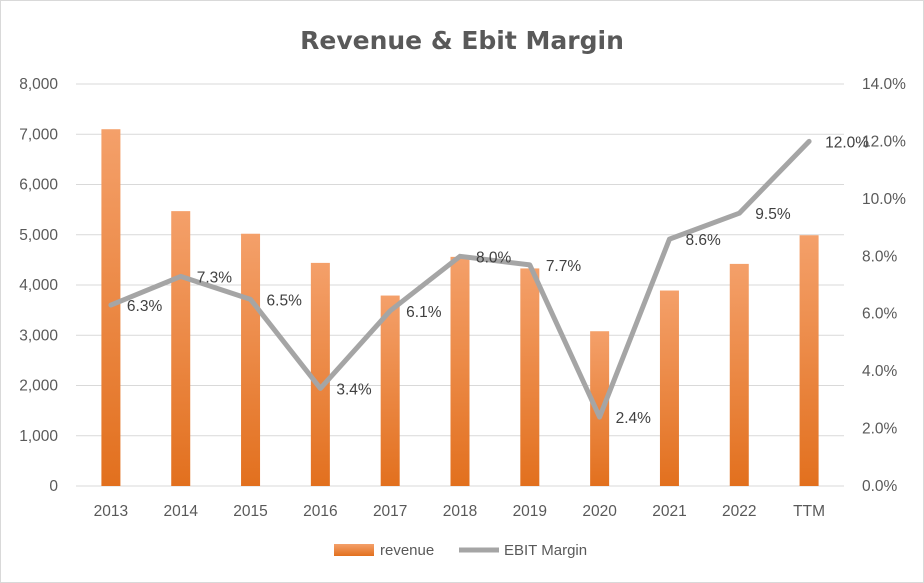  Describe the element at coordinates (354, 389) in the screenshot. I see `ebit-data-label: 3.4%` at that location.